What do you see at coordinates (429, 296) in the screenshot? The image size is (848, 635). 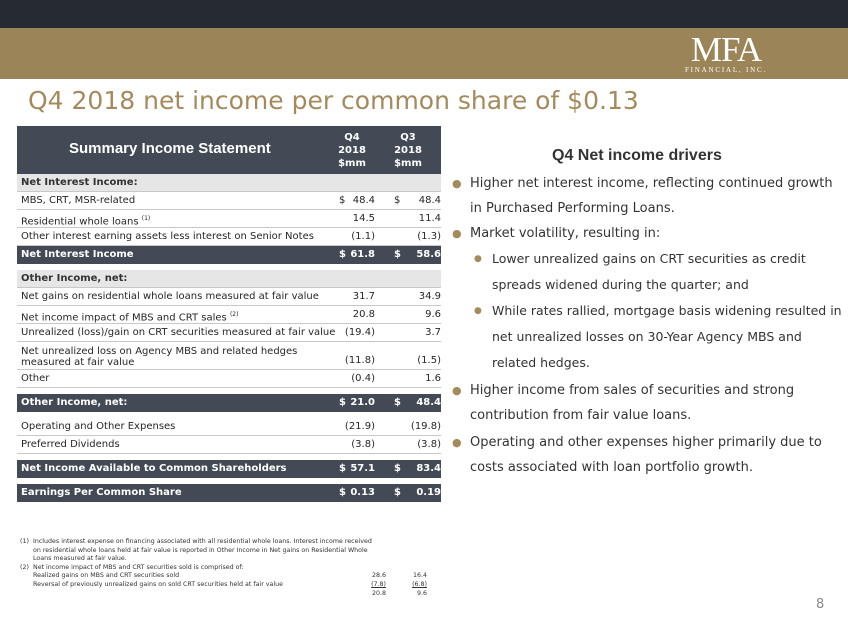 I see `q3-value: 34.9` at bounding box center [429, 296].